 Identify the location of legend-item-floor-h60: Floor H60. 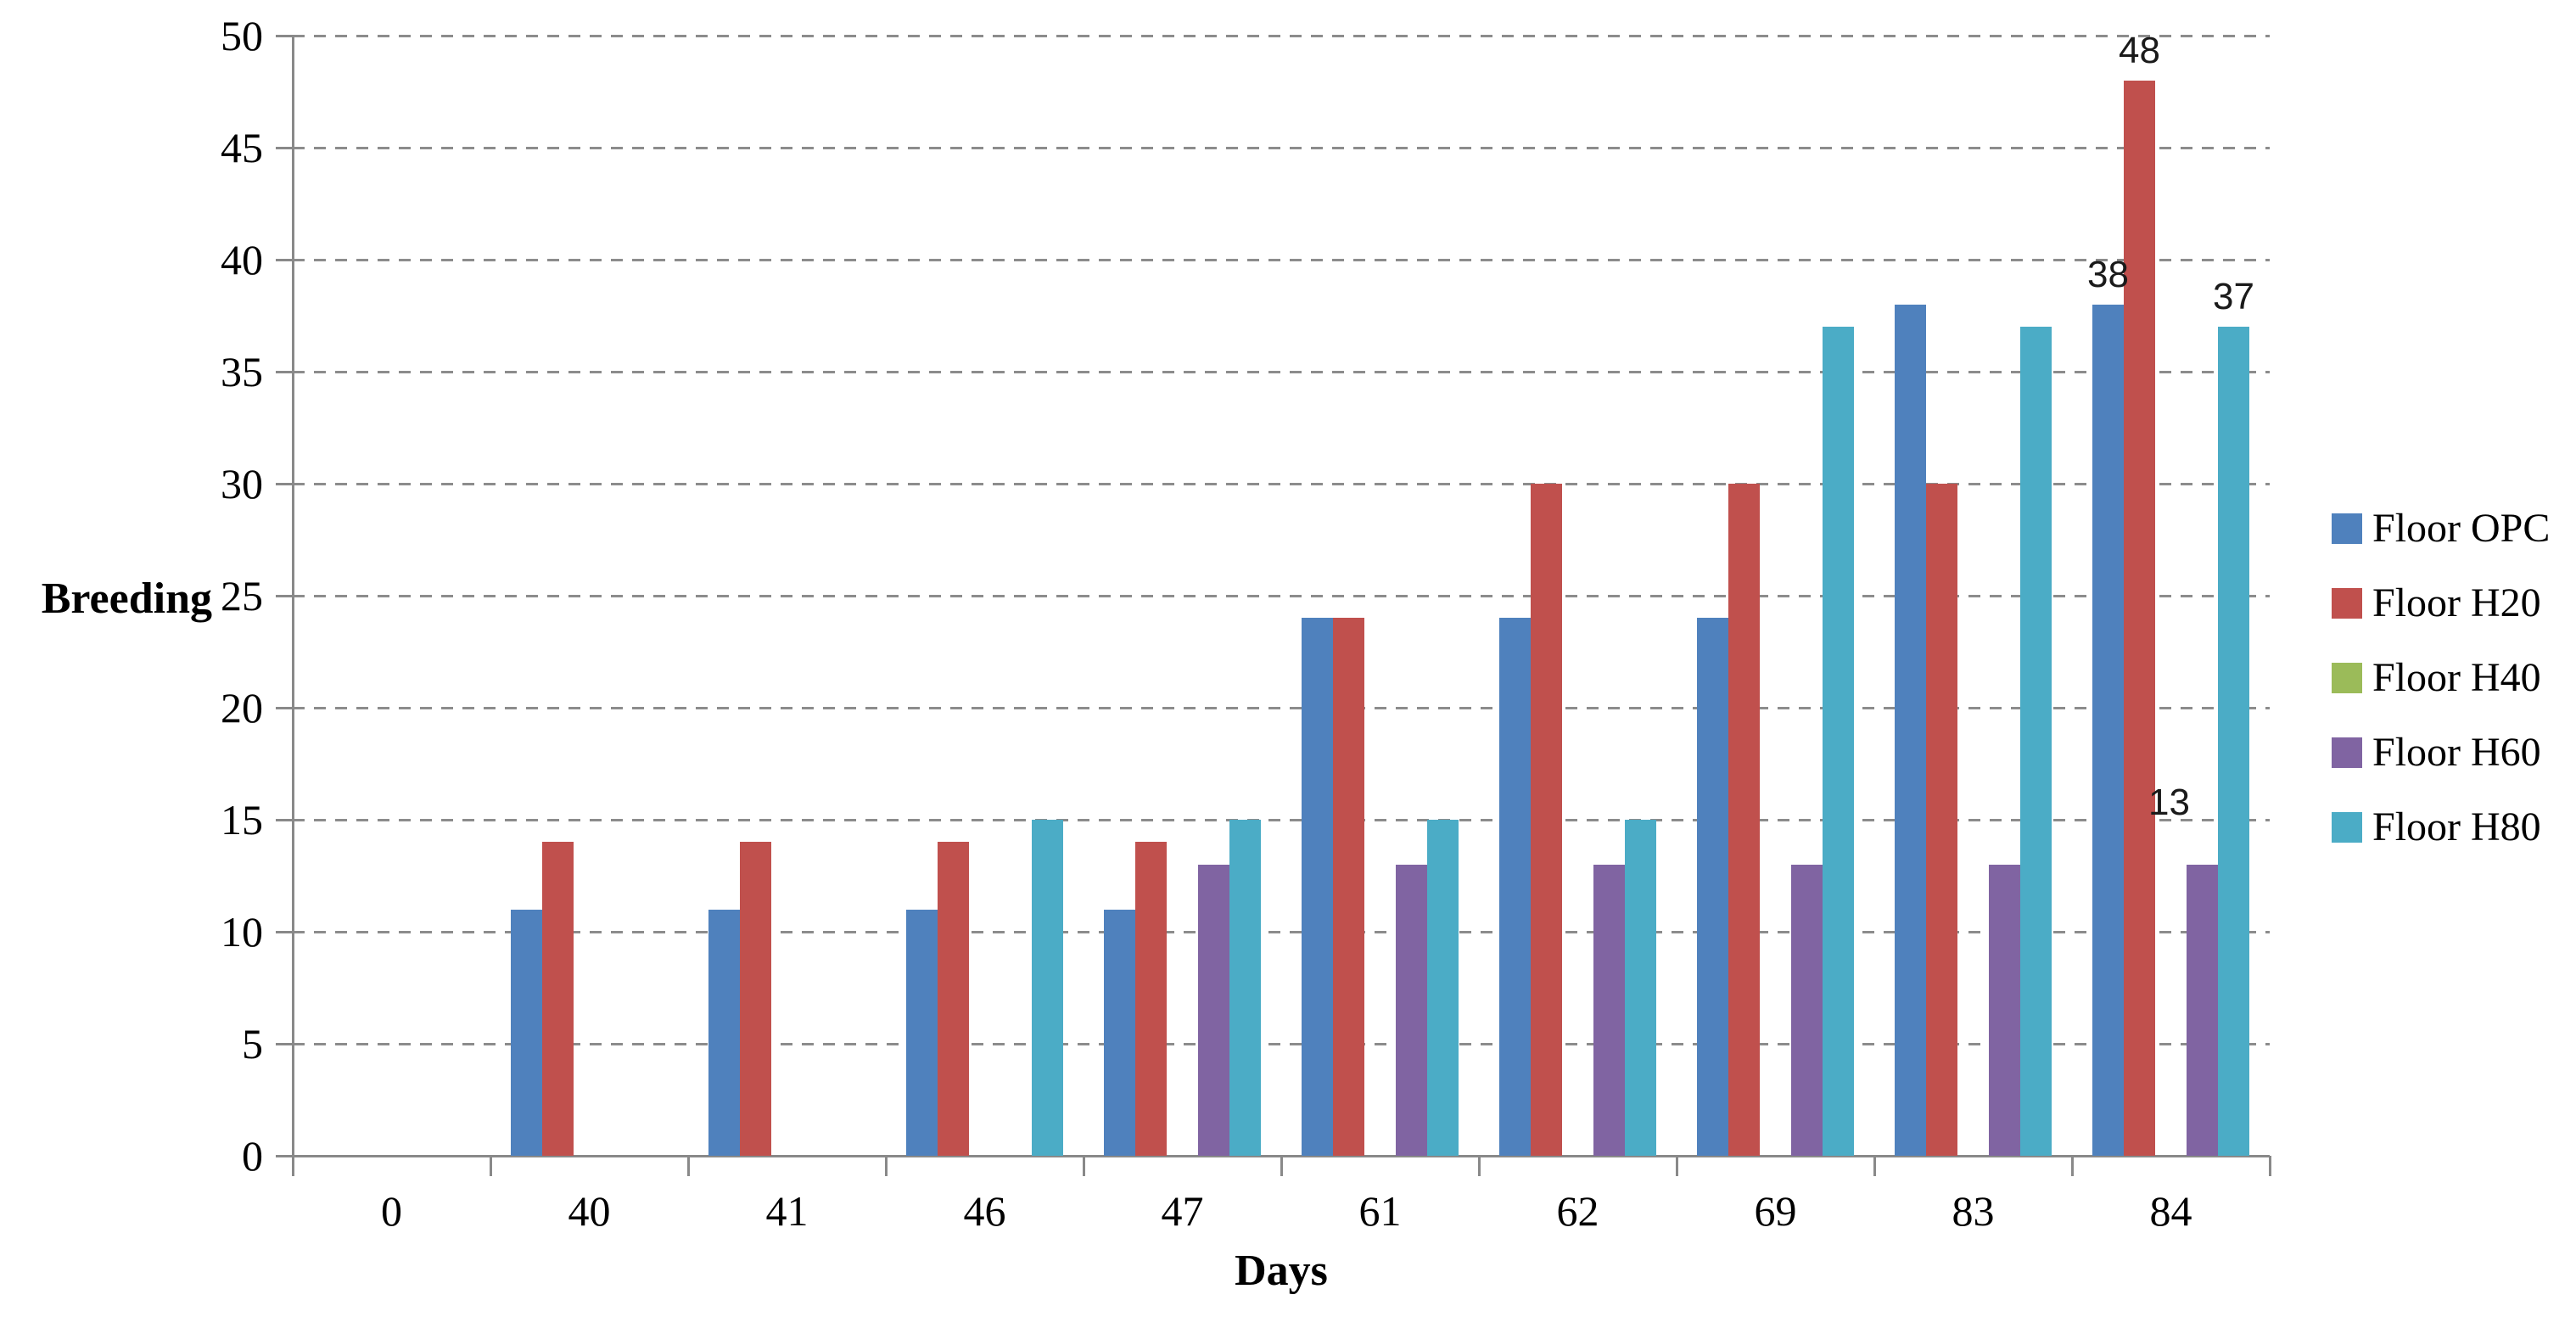
(2436, 752).